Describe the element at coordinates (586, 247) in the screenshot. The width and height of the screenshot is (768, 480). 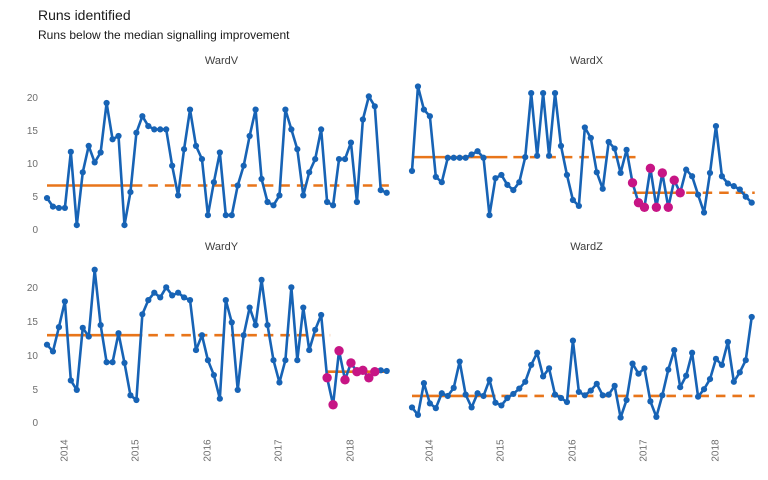
I see `panel-title-wardz: WardZ` at that location.